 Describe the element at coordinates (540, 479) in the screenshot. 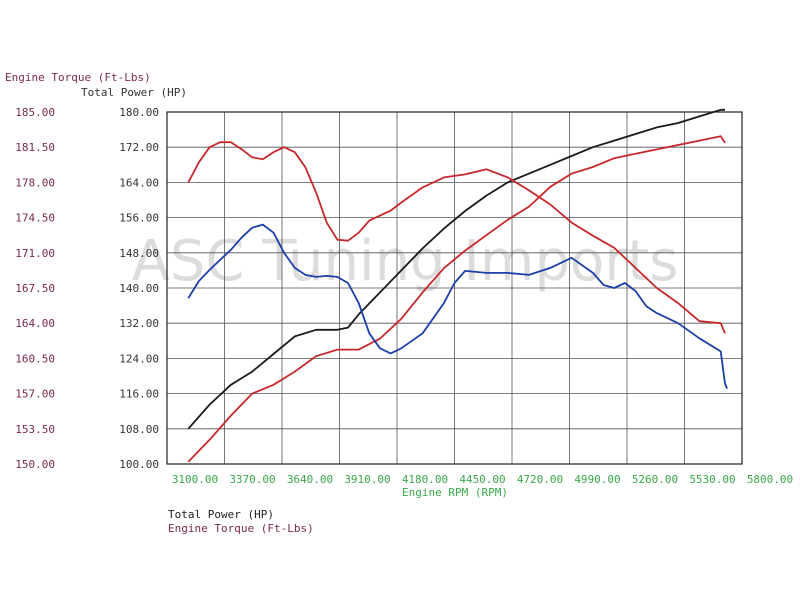

I see `x-tick-label: 4720.00` at that location.